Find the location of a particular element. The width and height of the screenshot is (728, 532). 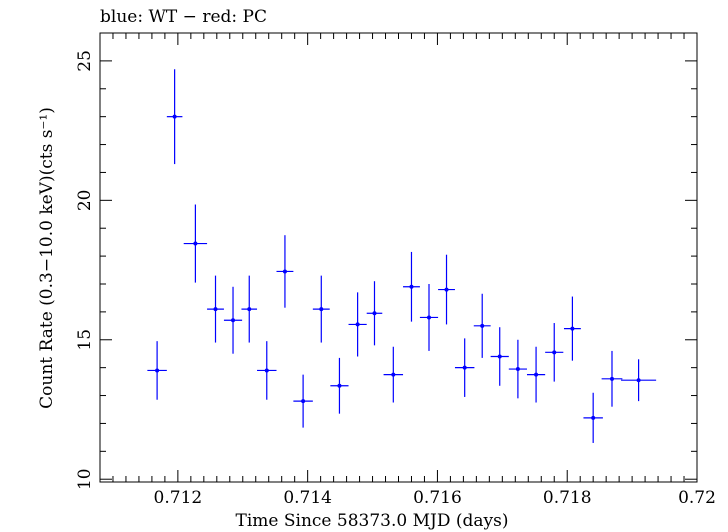

x-tick-label: 0.714 is located at coordinates (307, 498).